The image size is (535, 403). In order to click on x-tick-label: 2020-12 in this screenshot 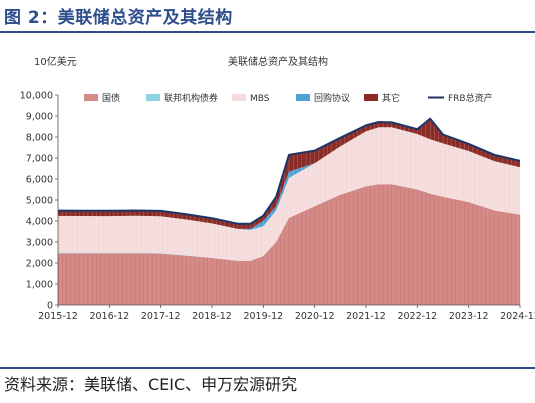, I will do `click(315, 316)`.